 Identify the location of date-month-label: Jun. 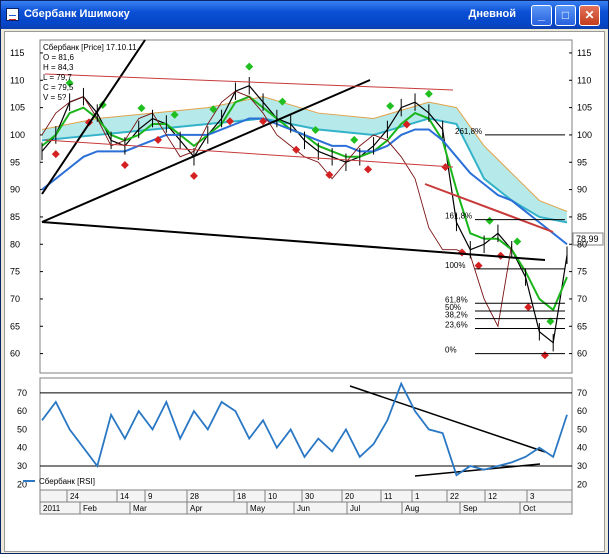
(303, 508).